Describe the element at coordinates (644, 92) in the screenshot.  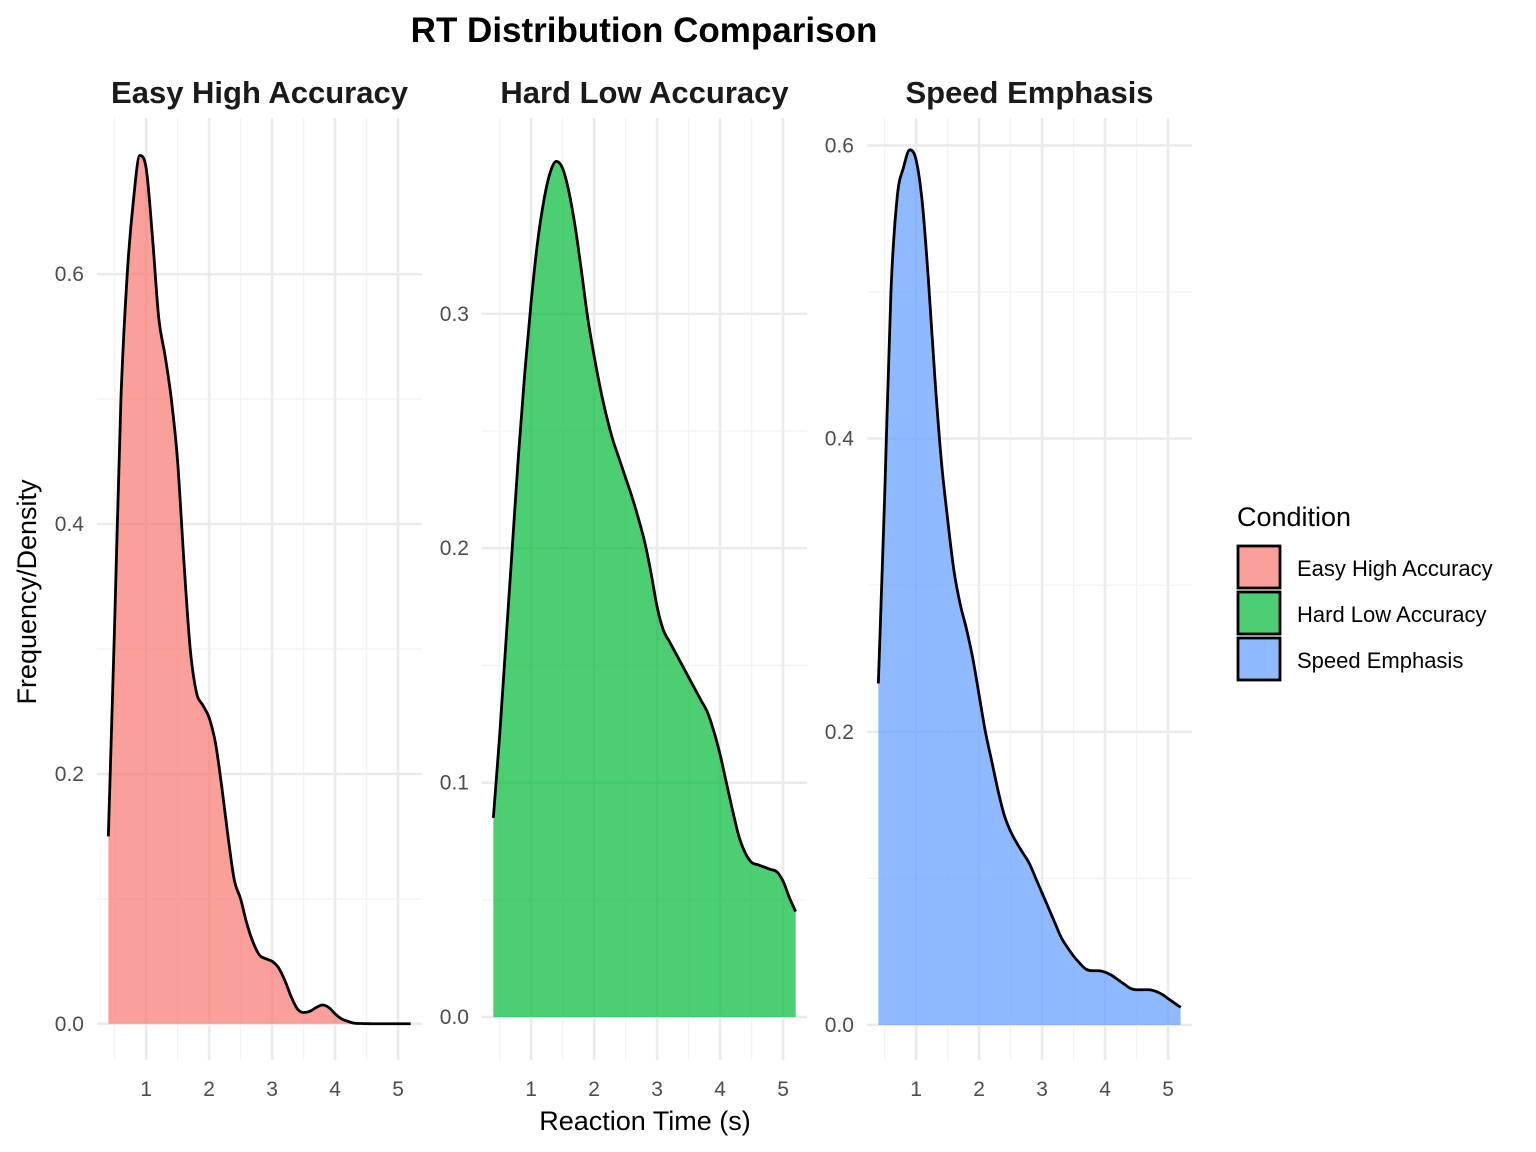
I see `facet-label-hard-low-accuracy: Hard Low Accuracy` at that location.